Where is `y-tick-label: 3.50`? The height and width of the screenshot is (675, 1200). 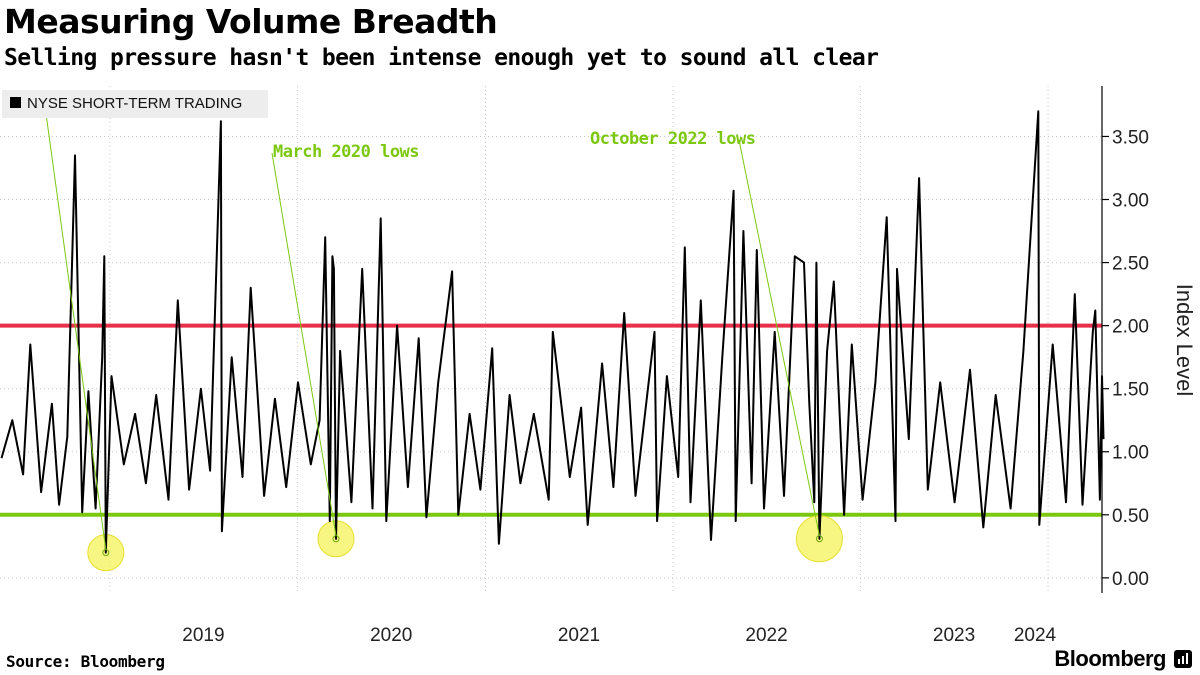 y-tick-label: 3.50 is located at coordinates (1130, 137).